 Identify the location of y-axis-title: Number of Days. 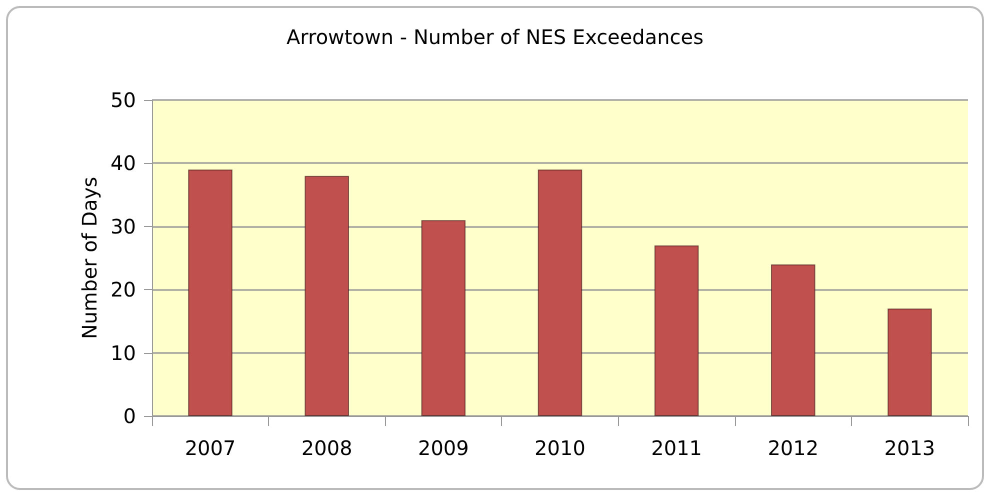
(90, 258).